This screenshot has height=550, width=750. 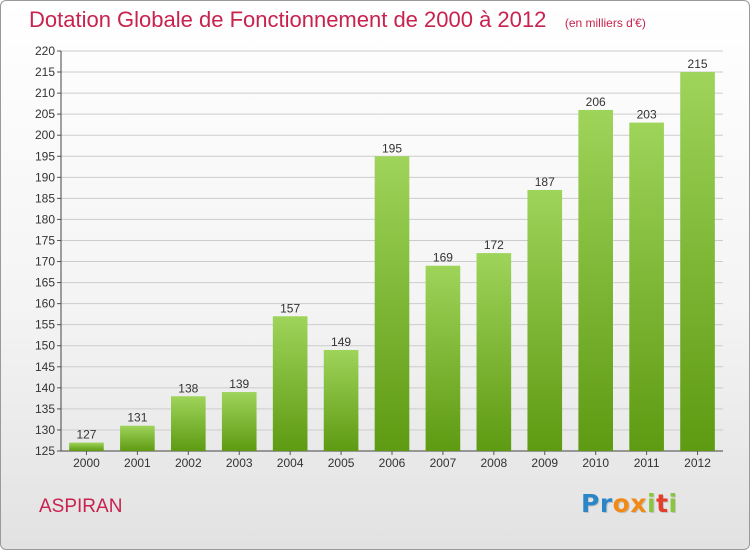 What do you see at coordinates (341, 342) in the screenshot?
I see `data-label-2005: 149` at bounding box center [341, 342].